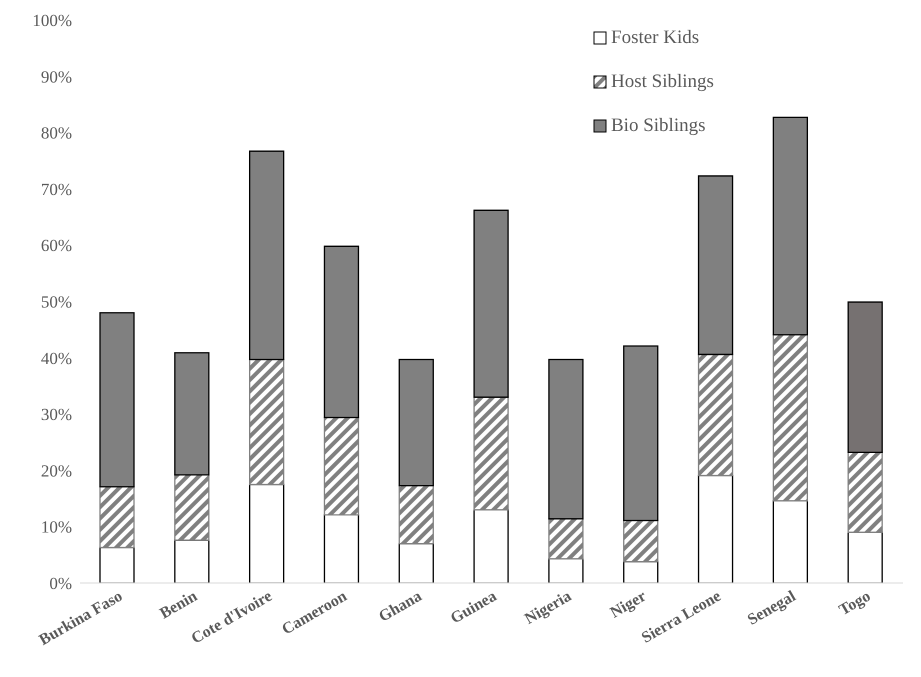 The height and width of the screenshot is (677, 921). I want to click on y-tick-label: 60%, so click(56, 246).